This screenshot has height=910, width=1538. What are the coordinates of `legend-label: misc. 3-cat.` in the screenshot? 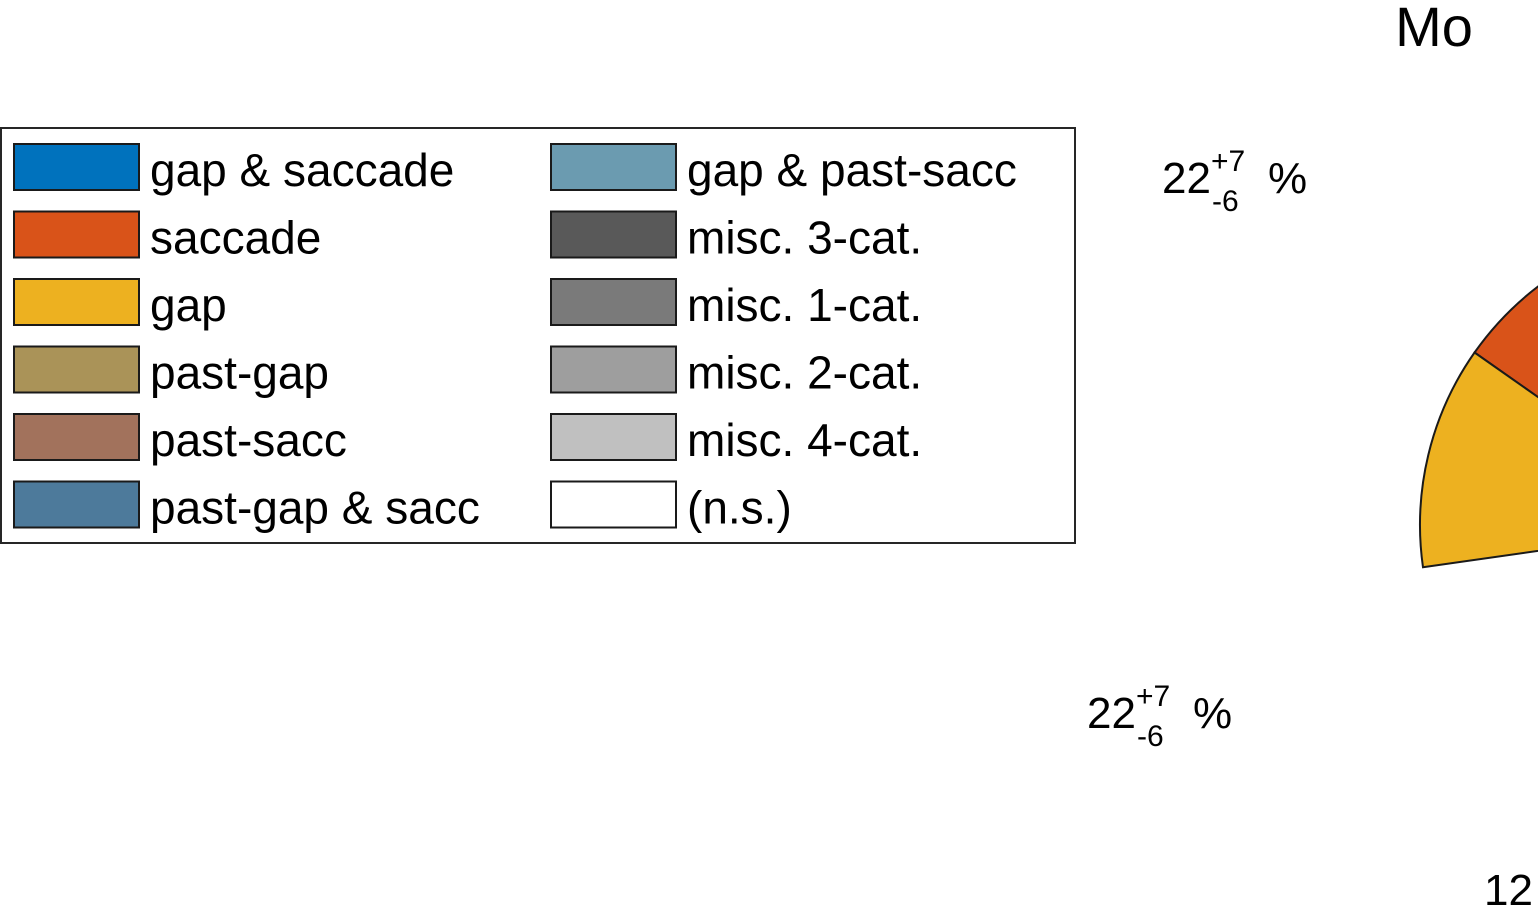 It's located at (804, 238).